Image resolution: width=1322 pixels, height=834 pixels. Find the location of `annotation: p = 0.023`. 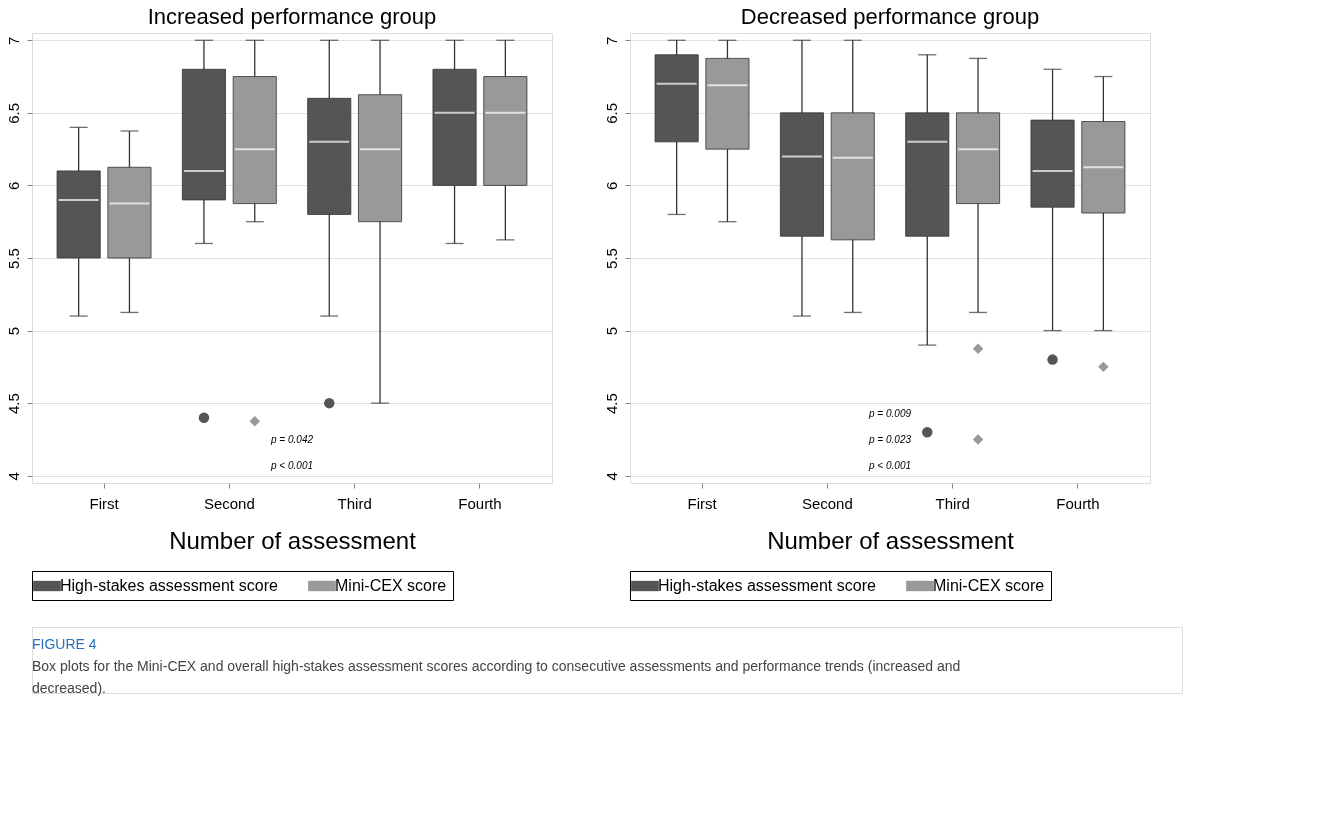

annotation: p = 0.023 is located at coordinates (890, 439).